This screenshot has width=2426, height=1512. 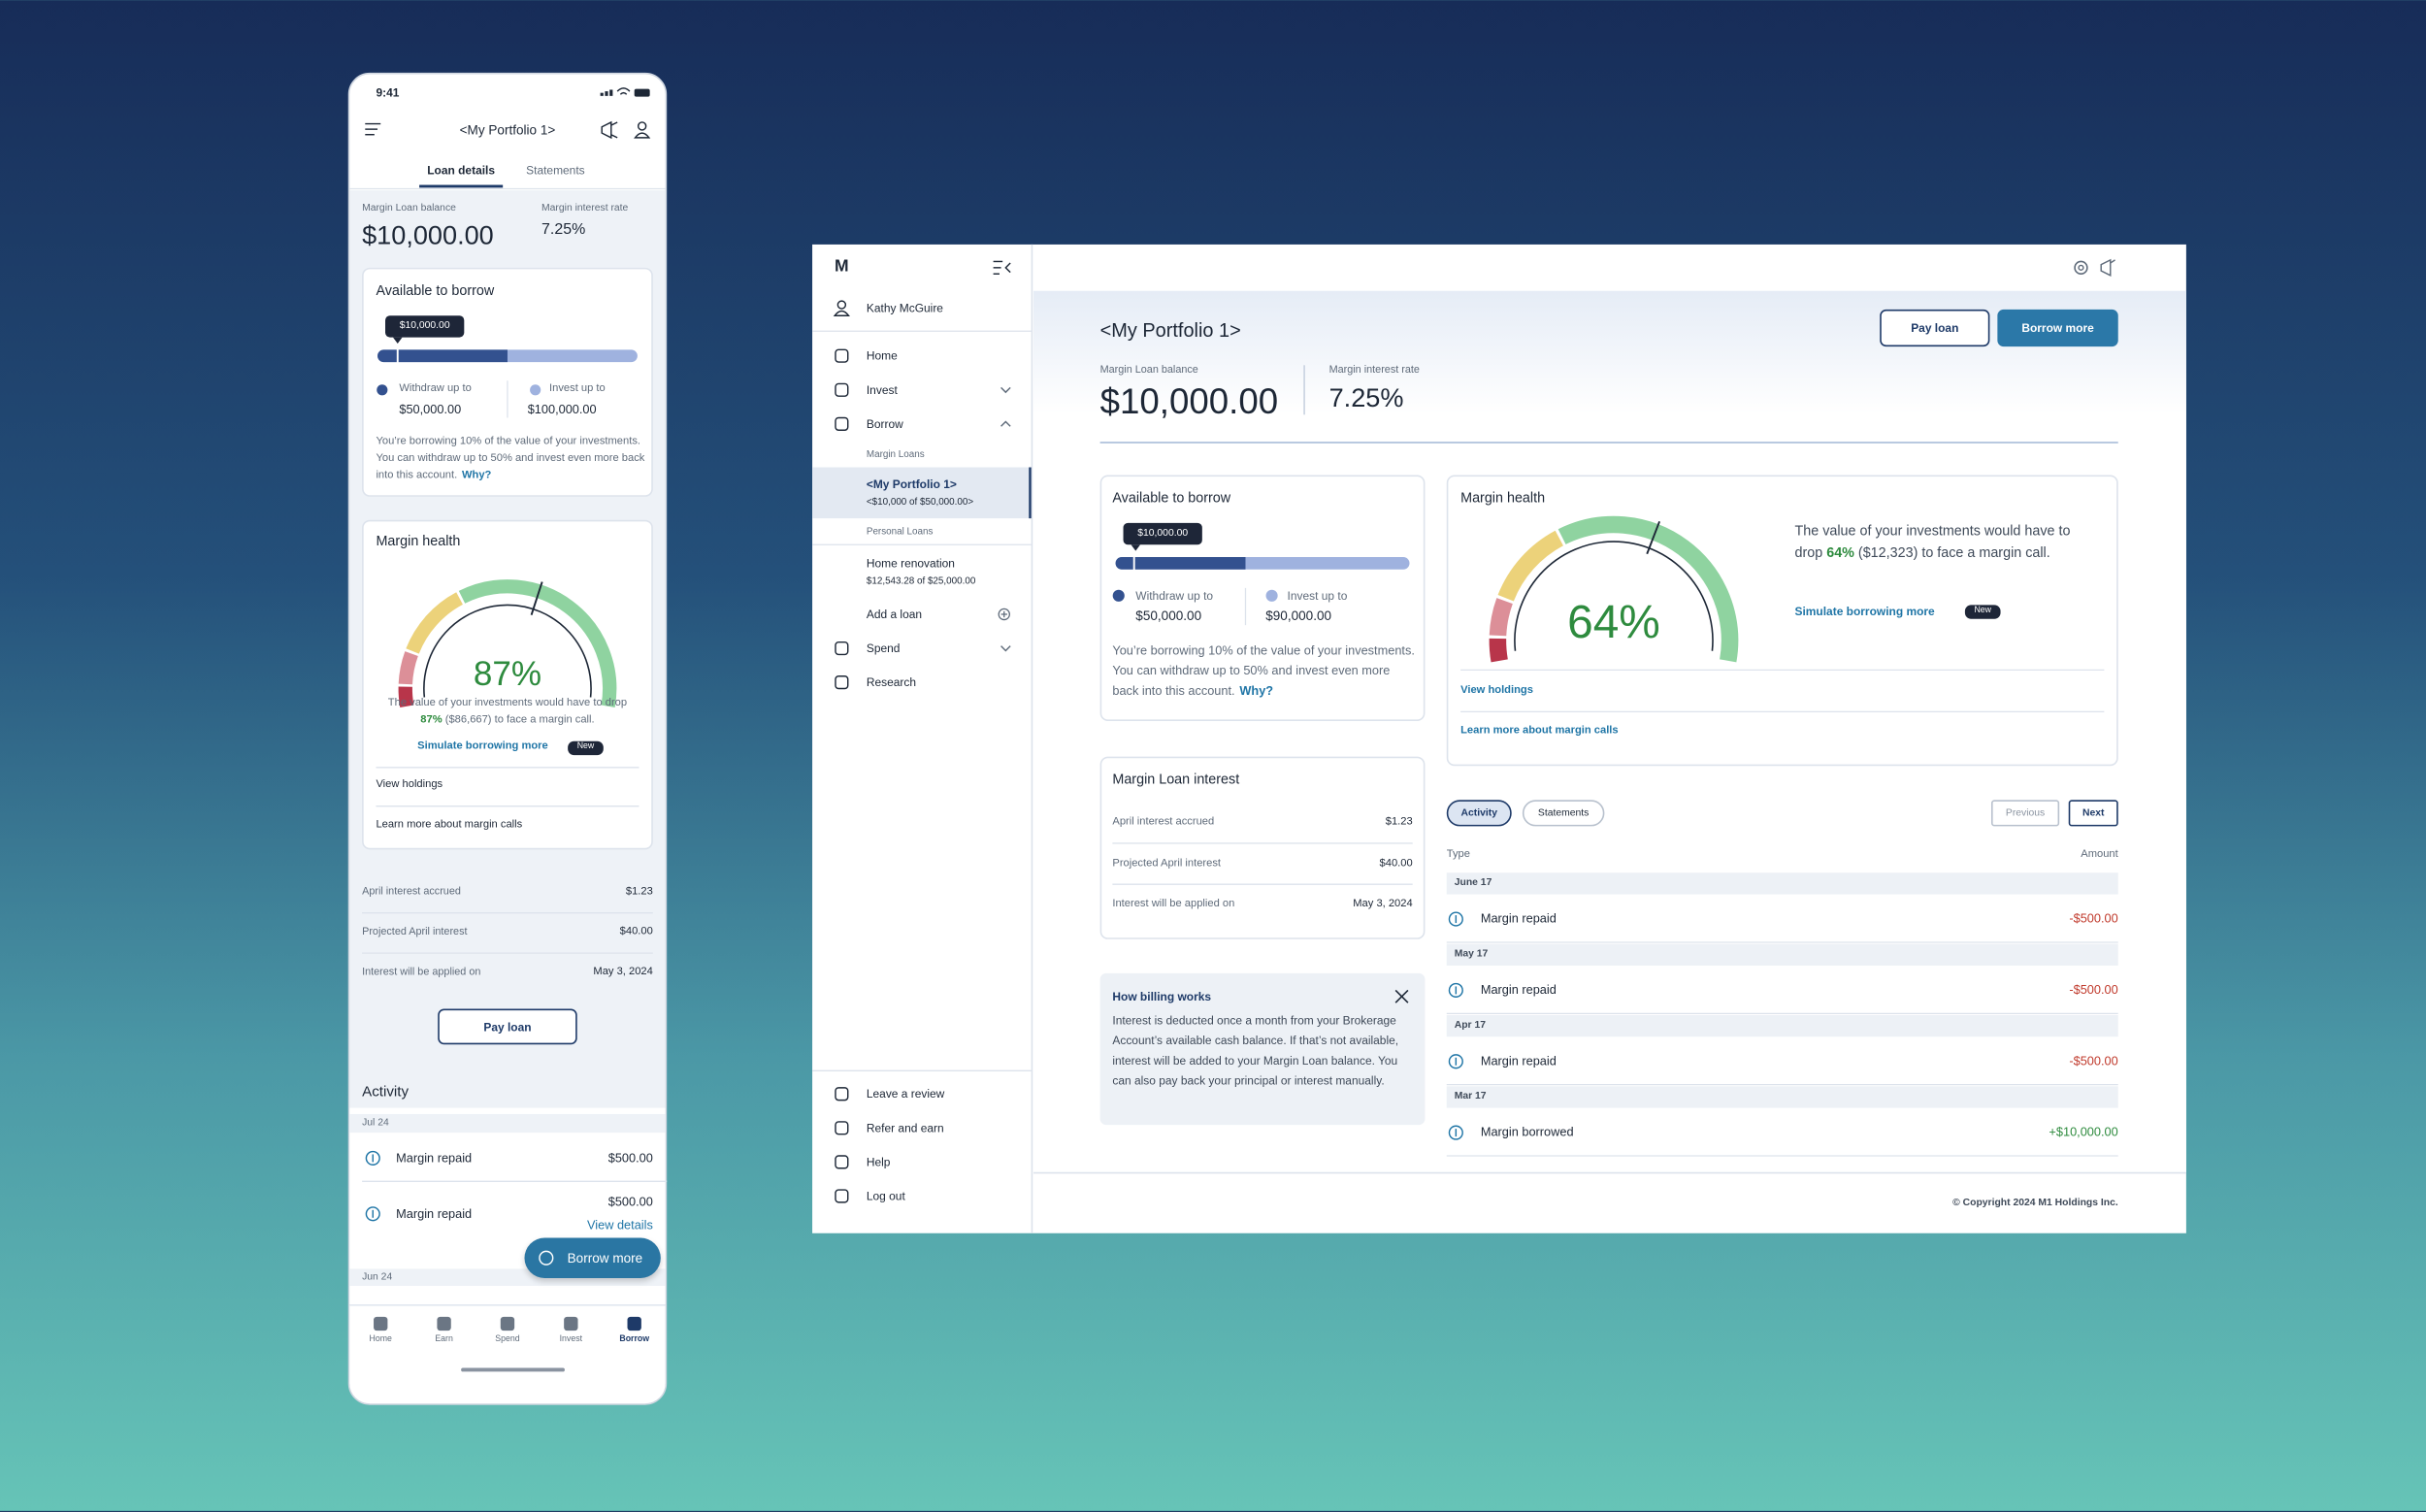 I want to click on tooltip-text: $10,000.00, so click(x=1163, y=533).